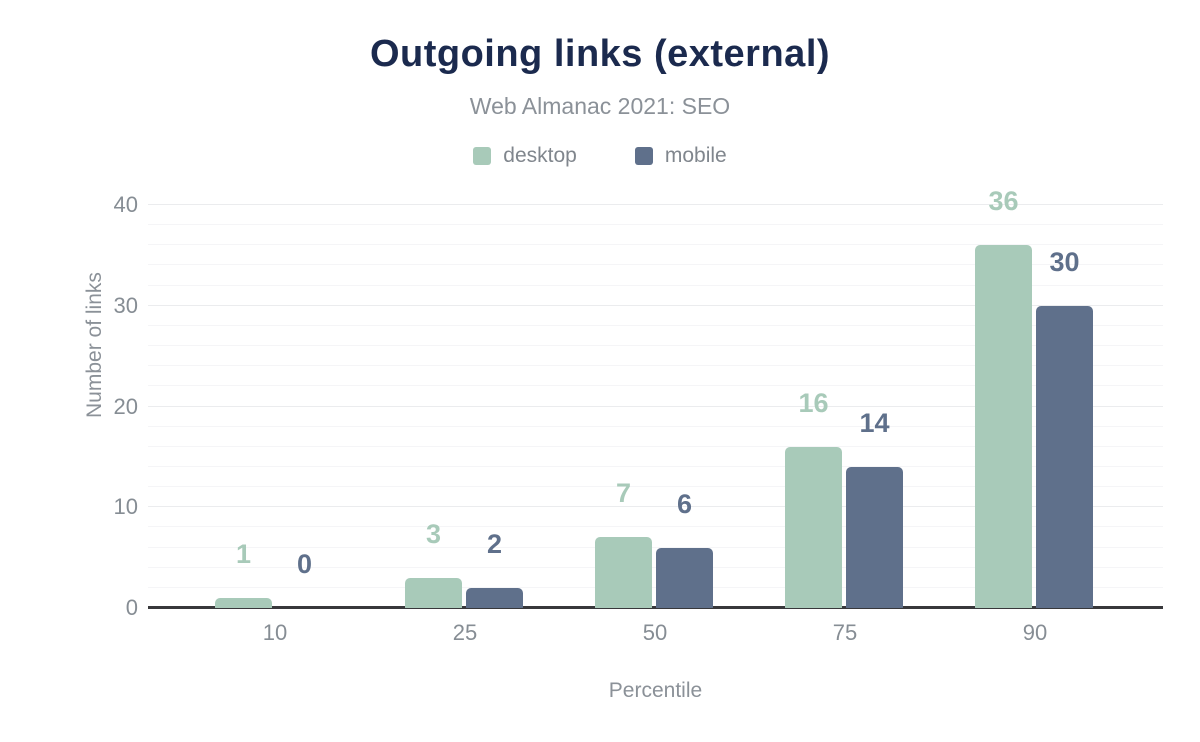 This screenshot has height=742, width=1200. Describe the element at coordinates (304, 564) in the screenshot. I see `value-label-mobile-10: 0` at that location.